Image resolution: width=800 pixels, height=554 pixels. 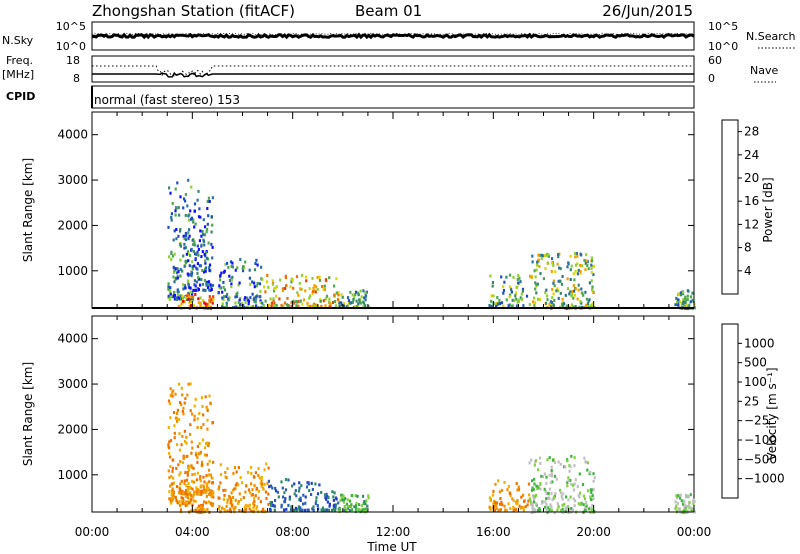 I want to click on freq-right-tick-top: 60, so click(x=715, y=60).